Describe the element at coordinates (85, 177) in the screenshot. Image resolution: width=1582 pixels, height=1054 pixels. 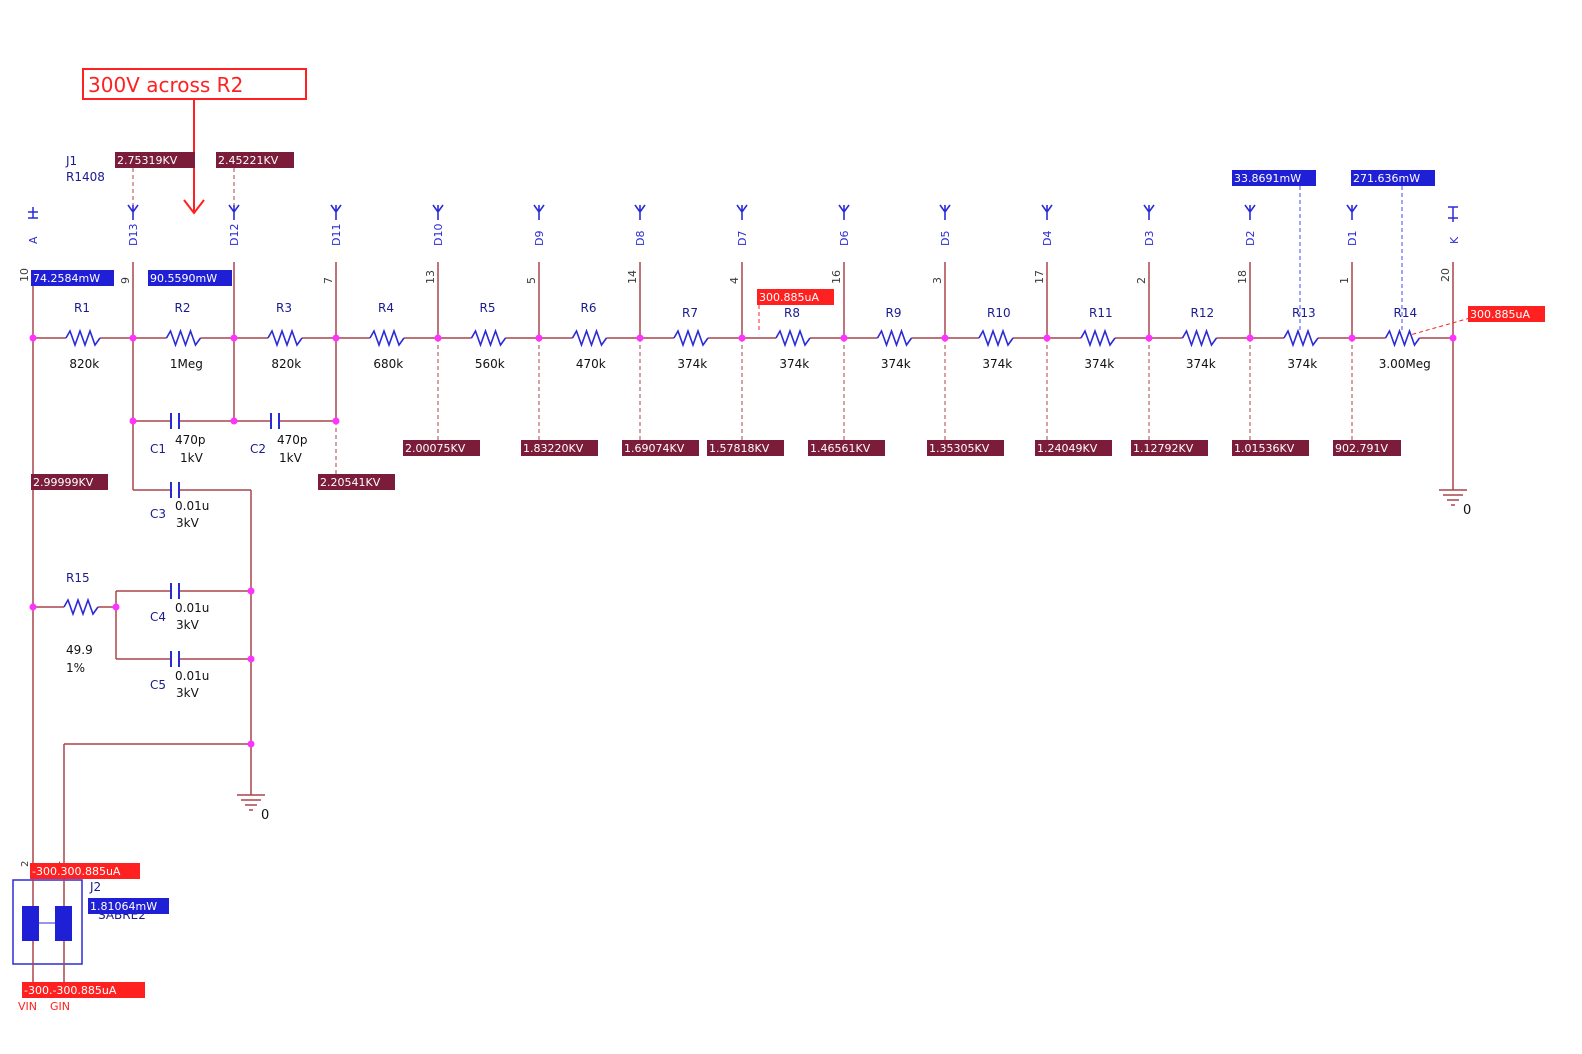
I see `j1-part: R1408` at that location.